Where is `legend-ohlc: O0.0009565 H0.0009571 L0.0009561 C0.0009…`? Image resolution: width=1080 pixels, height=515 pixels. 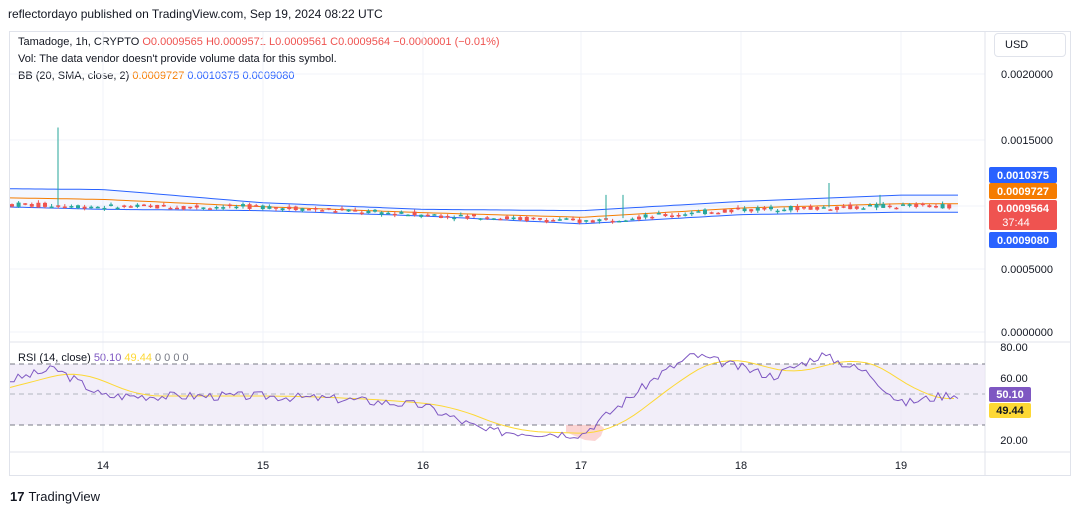 legend-ohlc: O0.0009565 H0.0009571 L0.0009561 C0.0009… is located at coordinates (321, 42).